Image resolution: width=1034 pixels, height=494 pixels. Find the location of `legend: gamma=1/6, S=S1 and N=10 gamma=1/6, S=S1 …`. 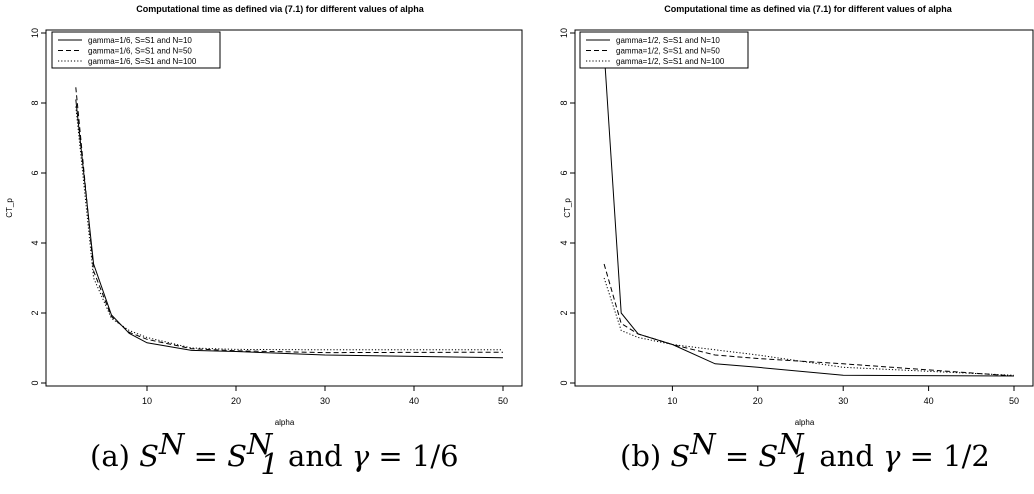

legend: gamma=1/6, S=S1 and N=10 gamma=1/6, S=S1 … is located at coordinates (136, 50).